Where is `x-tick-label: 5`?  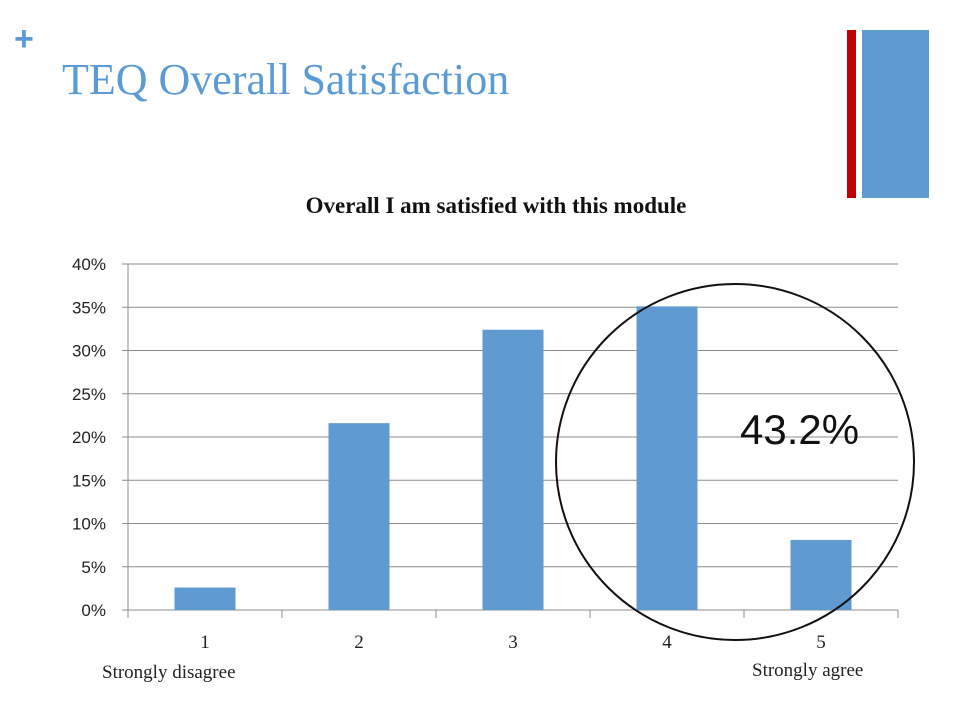 x-tick-label: 5 is located at coordinates (821, 642).